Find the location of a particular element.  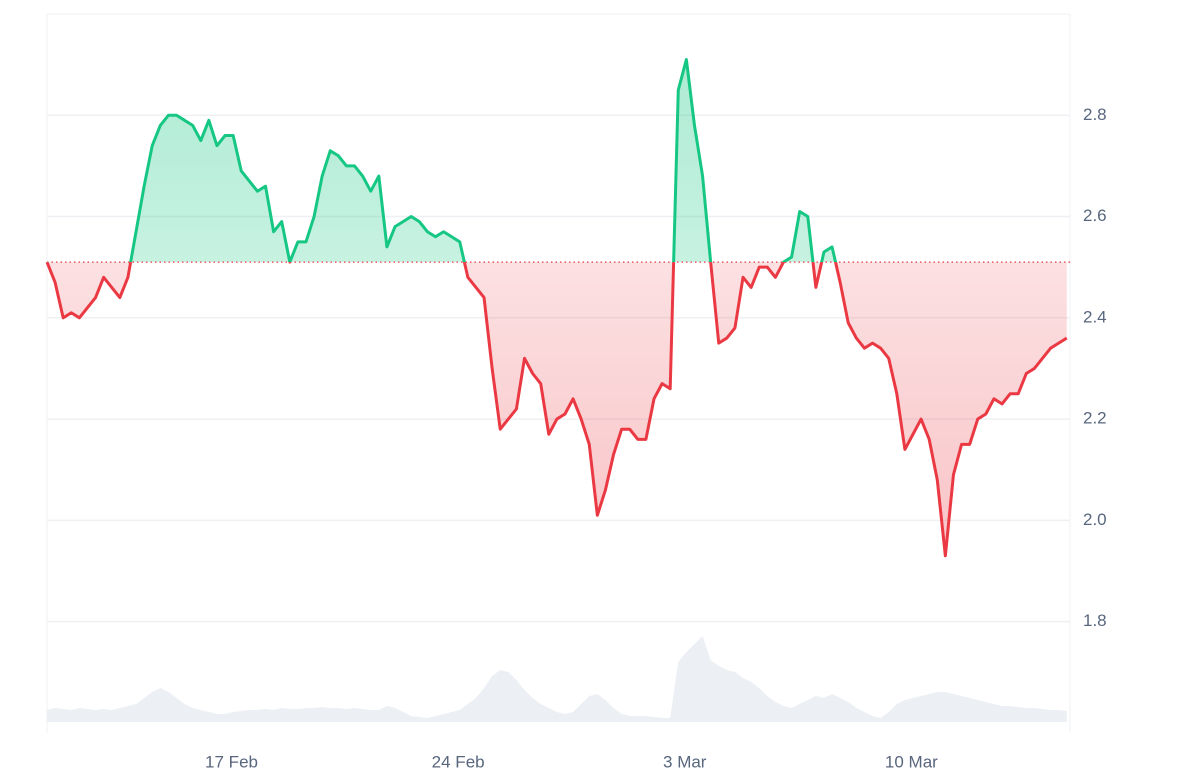

x-tick-label: 3 Mar is located at coordinates (685, 761).